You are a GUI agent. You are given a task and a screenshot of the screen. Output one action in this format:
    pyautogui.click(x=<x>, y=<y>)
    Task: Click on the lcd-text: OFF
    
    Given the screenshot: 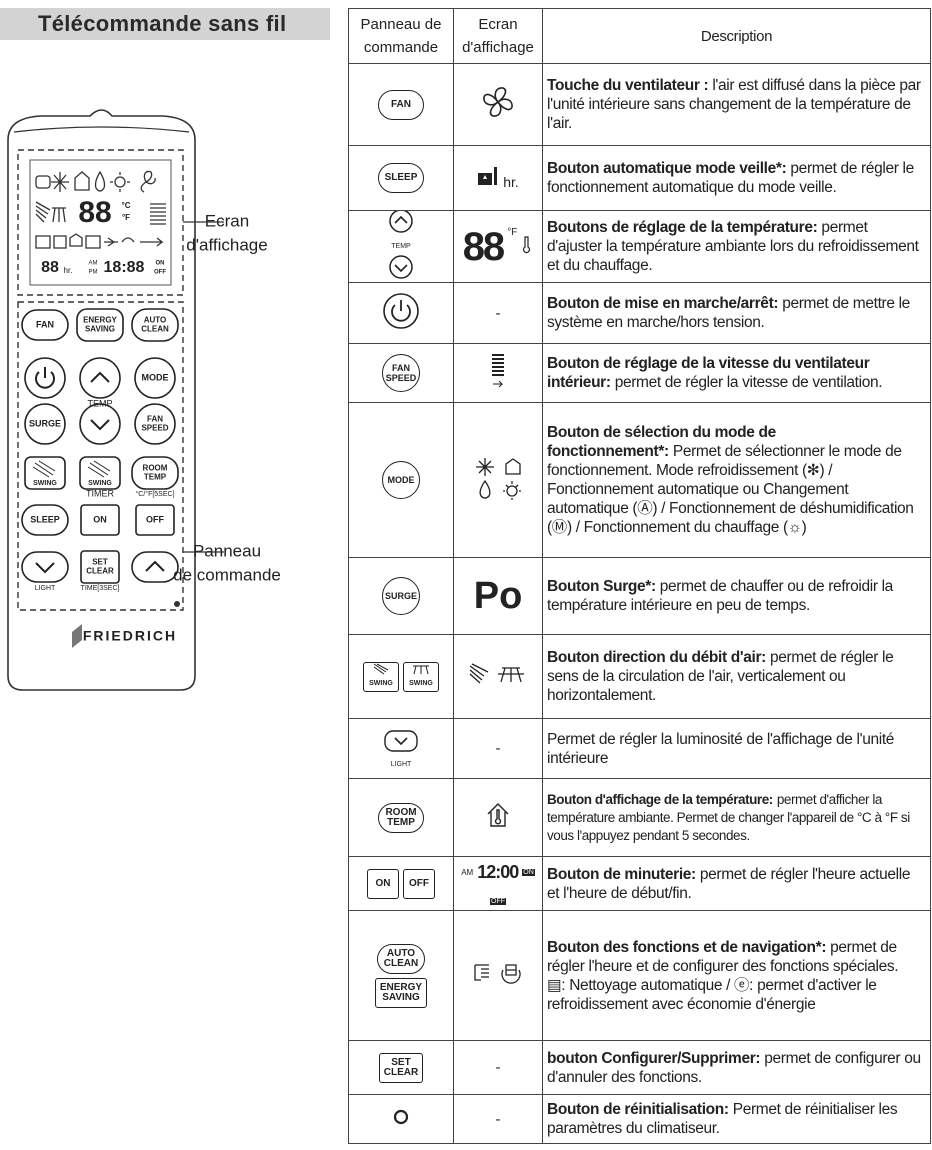 What is the action you would take?
    pyautogui.click(x=160, y=273)
    